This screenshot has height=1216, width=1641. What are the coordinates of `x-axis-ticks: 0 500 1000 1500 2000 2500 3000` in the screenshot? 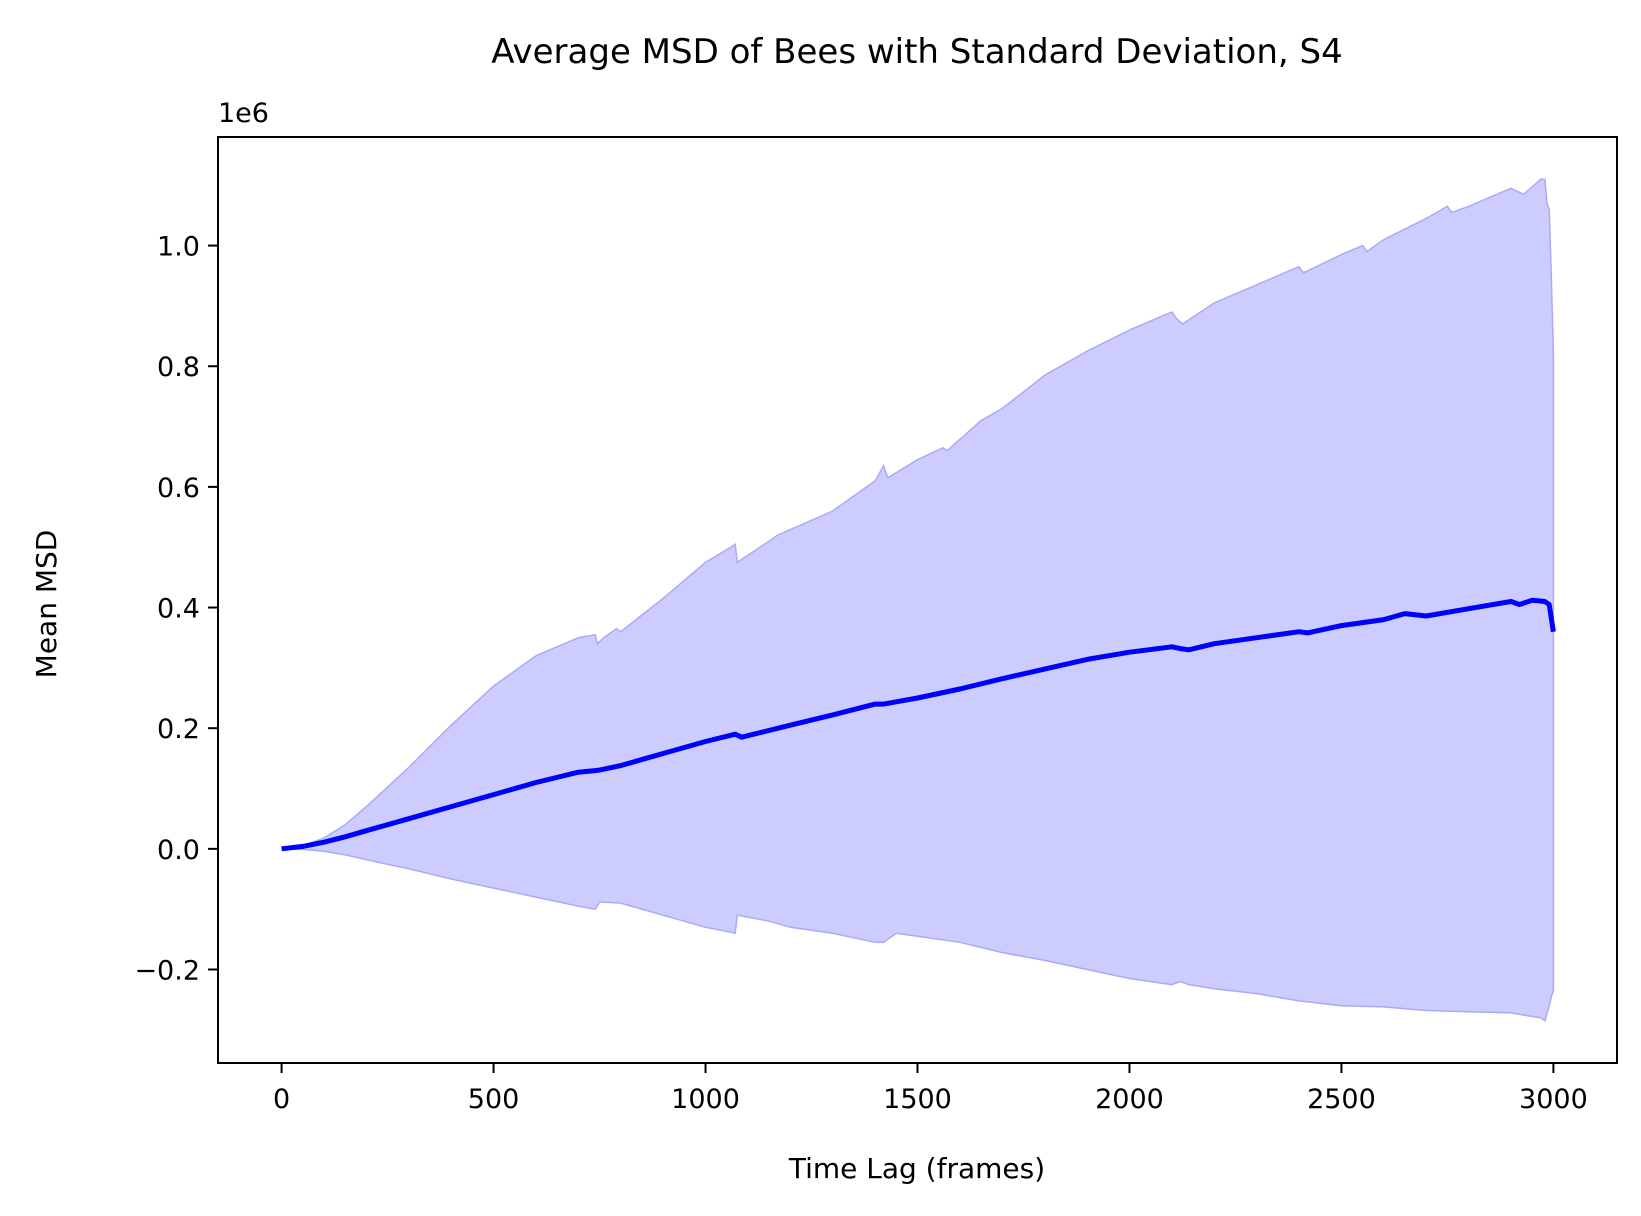 It's located at (930, 1089).